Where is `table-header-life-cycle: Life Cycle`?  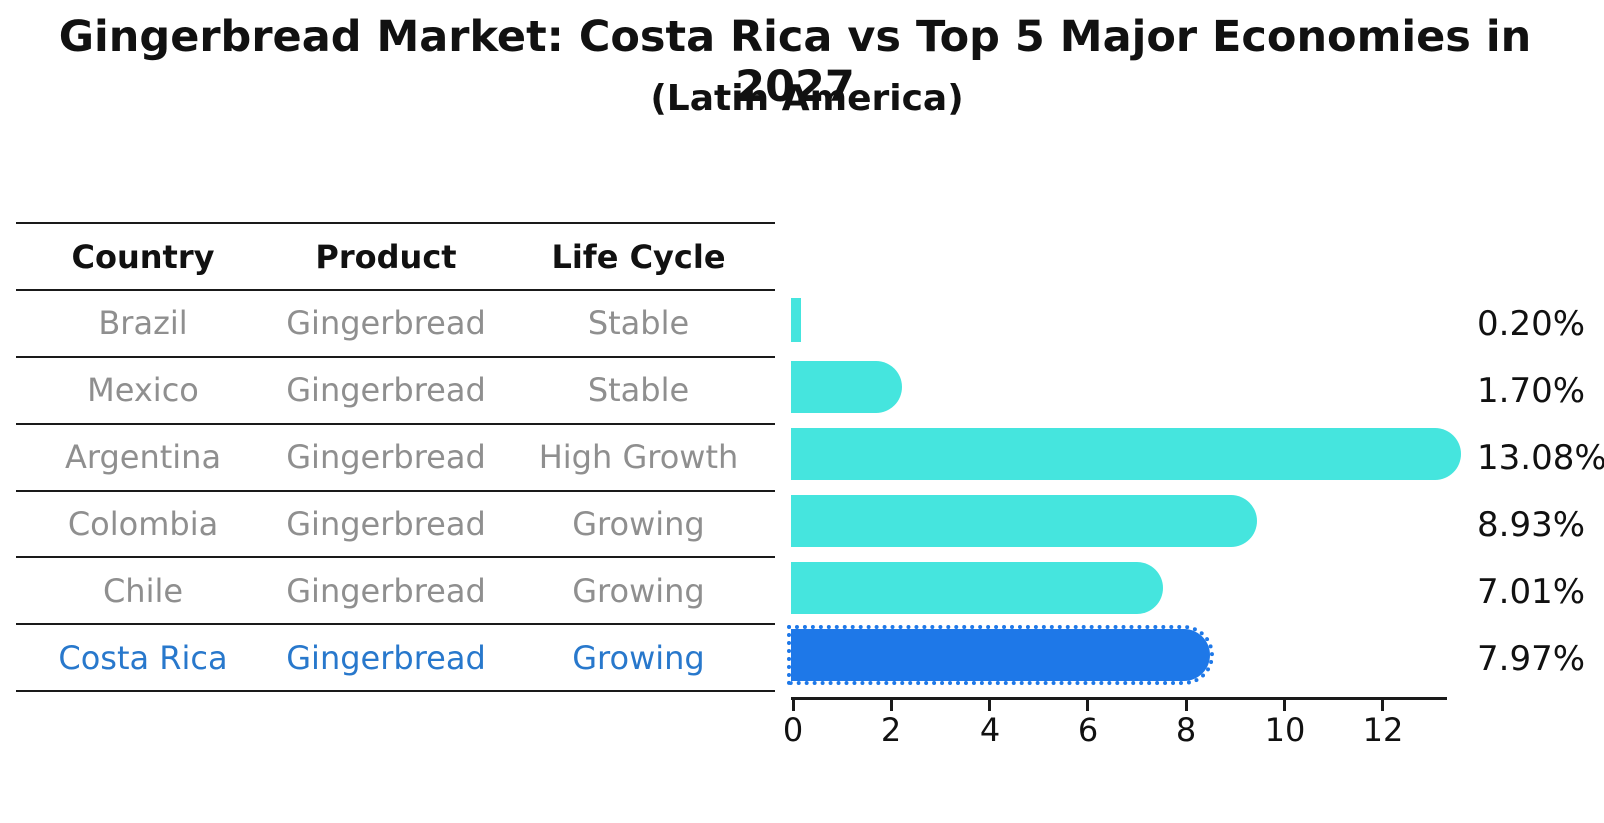 table-header-life-cycle: Life Cycle is located at coordinates (638, 256).